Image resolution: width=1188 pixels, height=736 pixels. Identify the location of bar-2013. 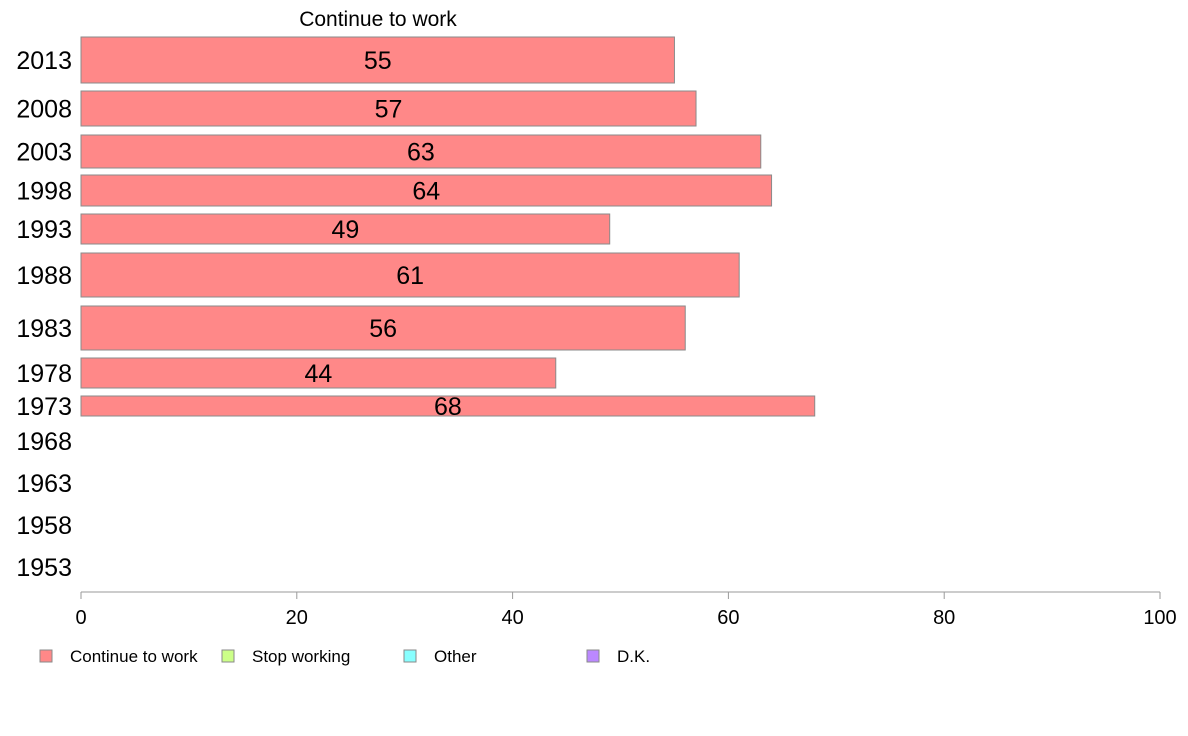
(377, 60).